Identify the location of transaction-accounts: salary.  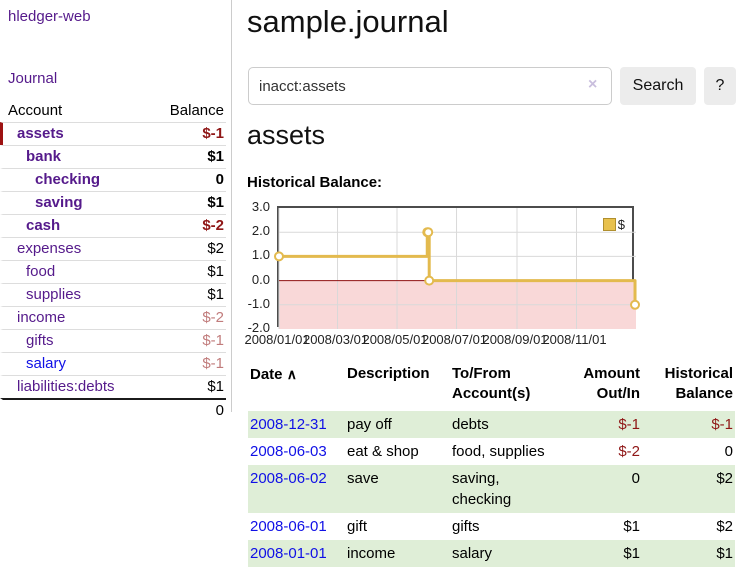
(472, 553).